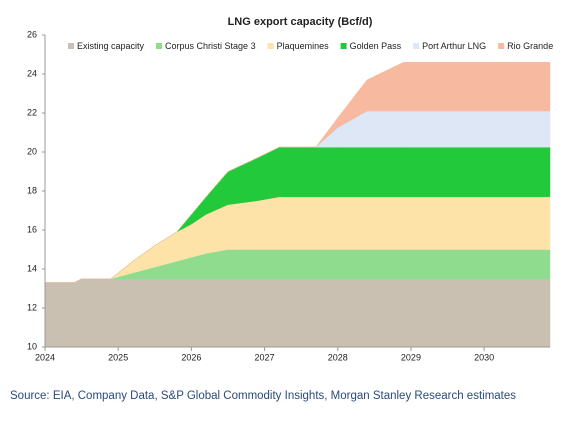 This screenshot has height=421, width=568. I want to click on chart-title: LNG export capacity (Bcf/d), so click(300, 22).